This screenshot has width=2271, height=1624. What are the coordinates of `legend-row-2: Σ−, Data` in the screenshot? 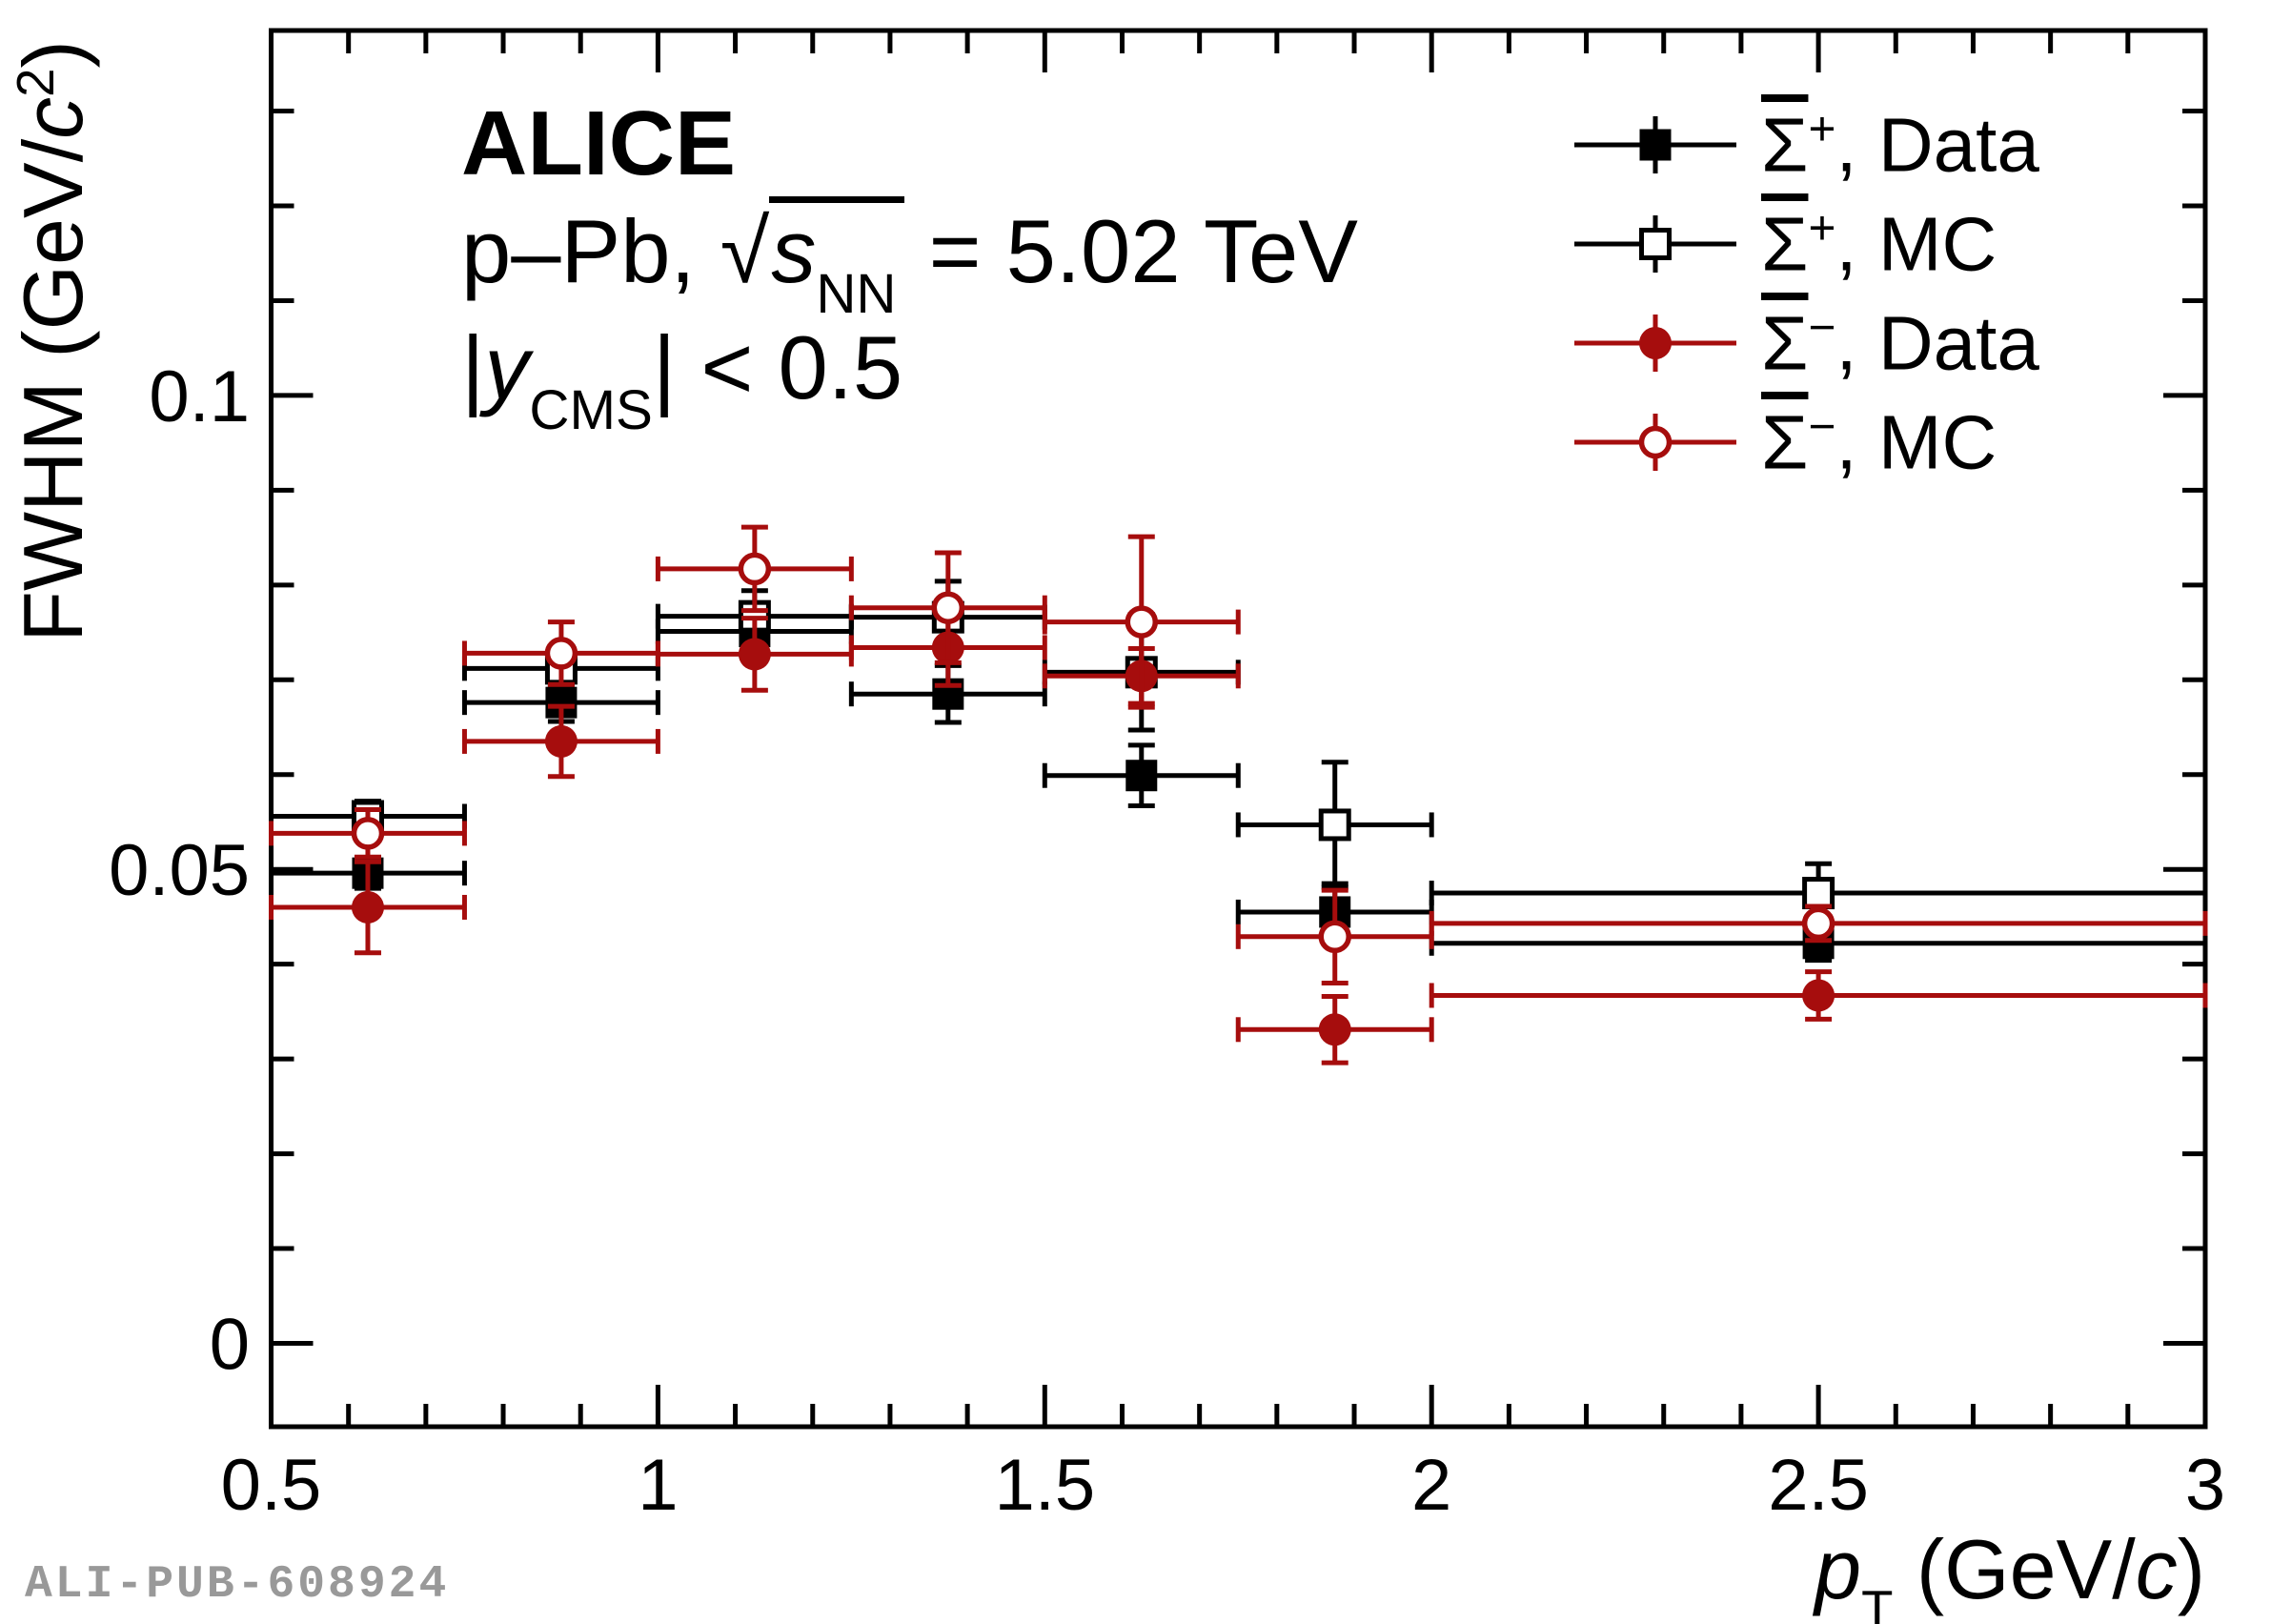 It's located at (1807, 343).